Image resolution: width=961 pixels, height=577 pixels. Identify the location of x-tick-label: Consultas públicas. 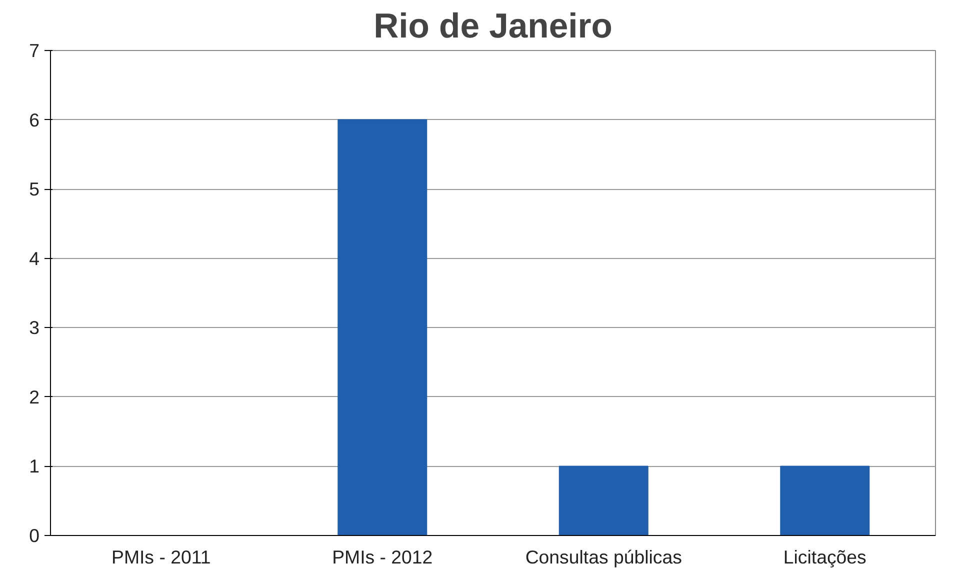
(603, 557).